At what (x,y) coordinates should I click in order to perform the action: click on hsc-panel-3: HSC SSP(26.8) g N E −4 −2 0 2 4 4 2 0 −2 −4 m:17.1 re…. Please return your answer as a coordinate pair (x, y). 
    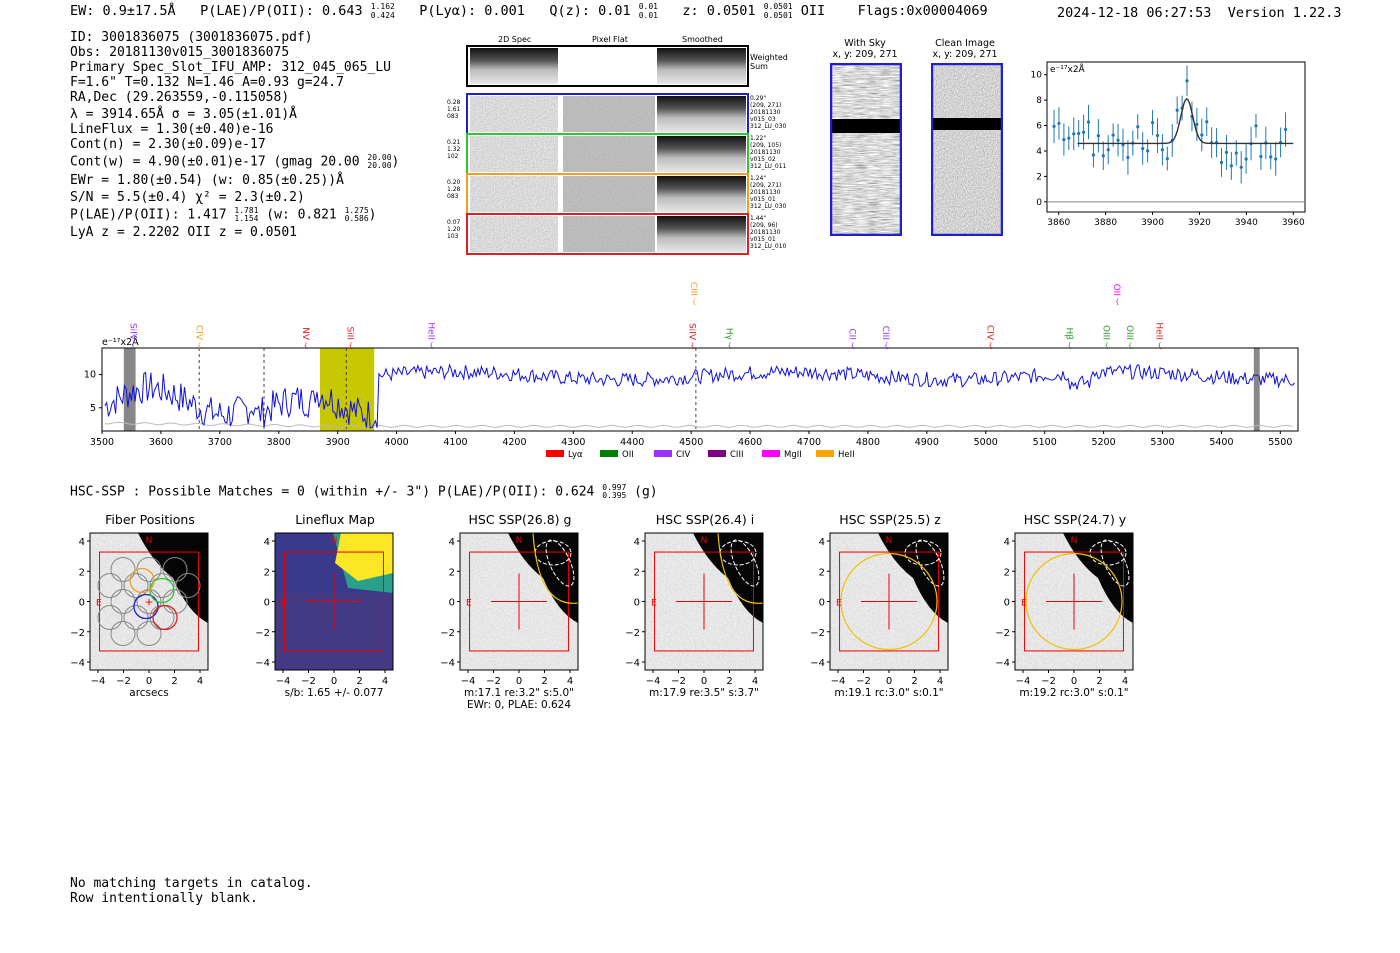
    Looking at the image, I should click on (520, 611).